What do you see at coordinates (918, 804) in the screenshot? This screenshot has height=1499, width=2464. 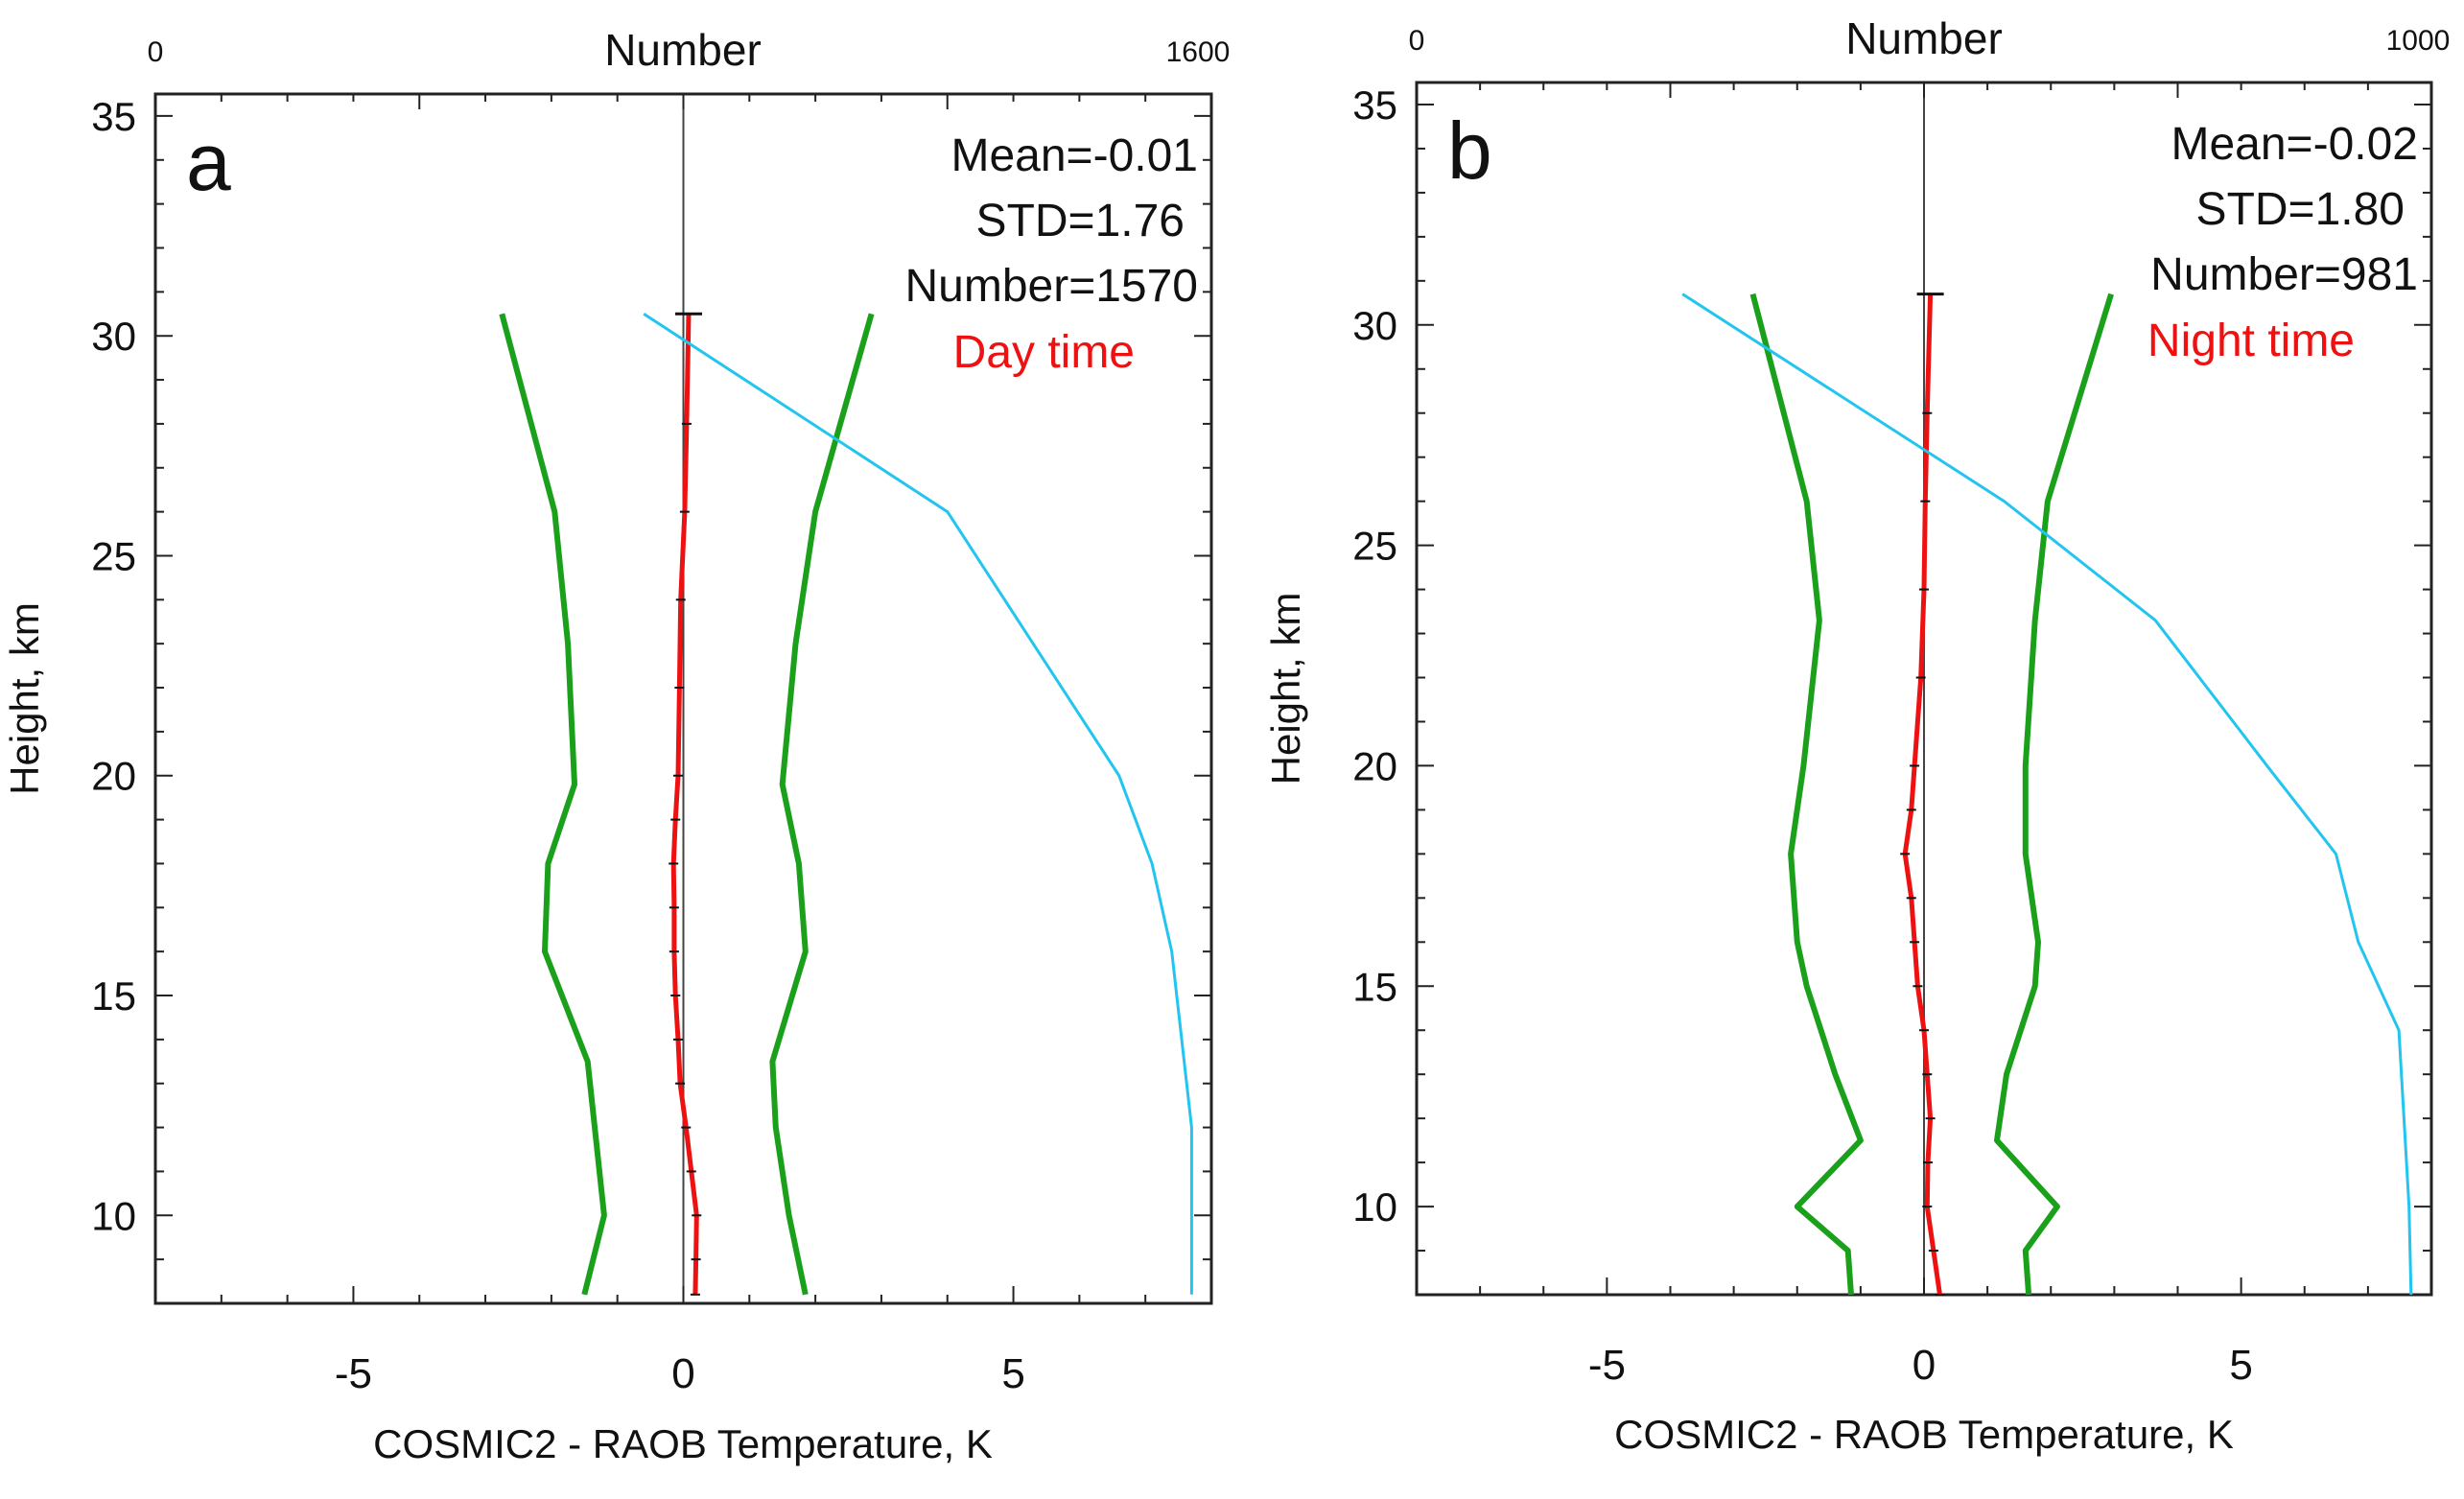 I see `number-series-line` at bounding box center [918, 804].